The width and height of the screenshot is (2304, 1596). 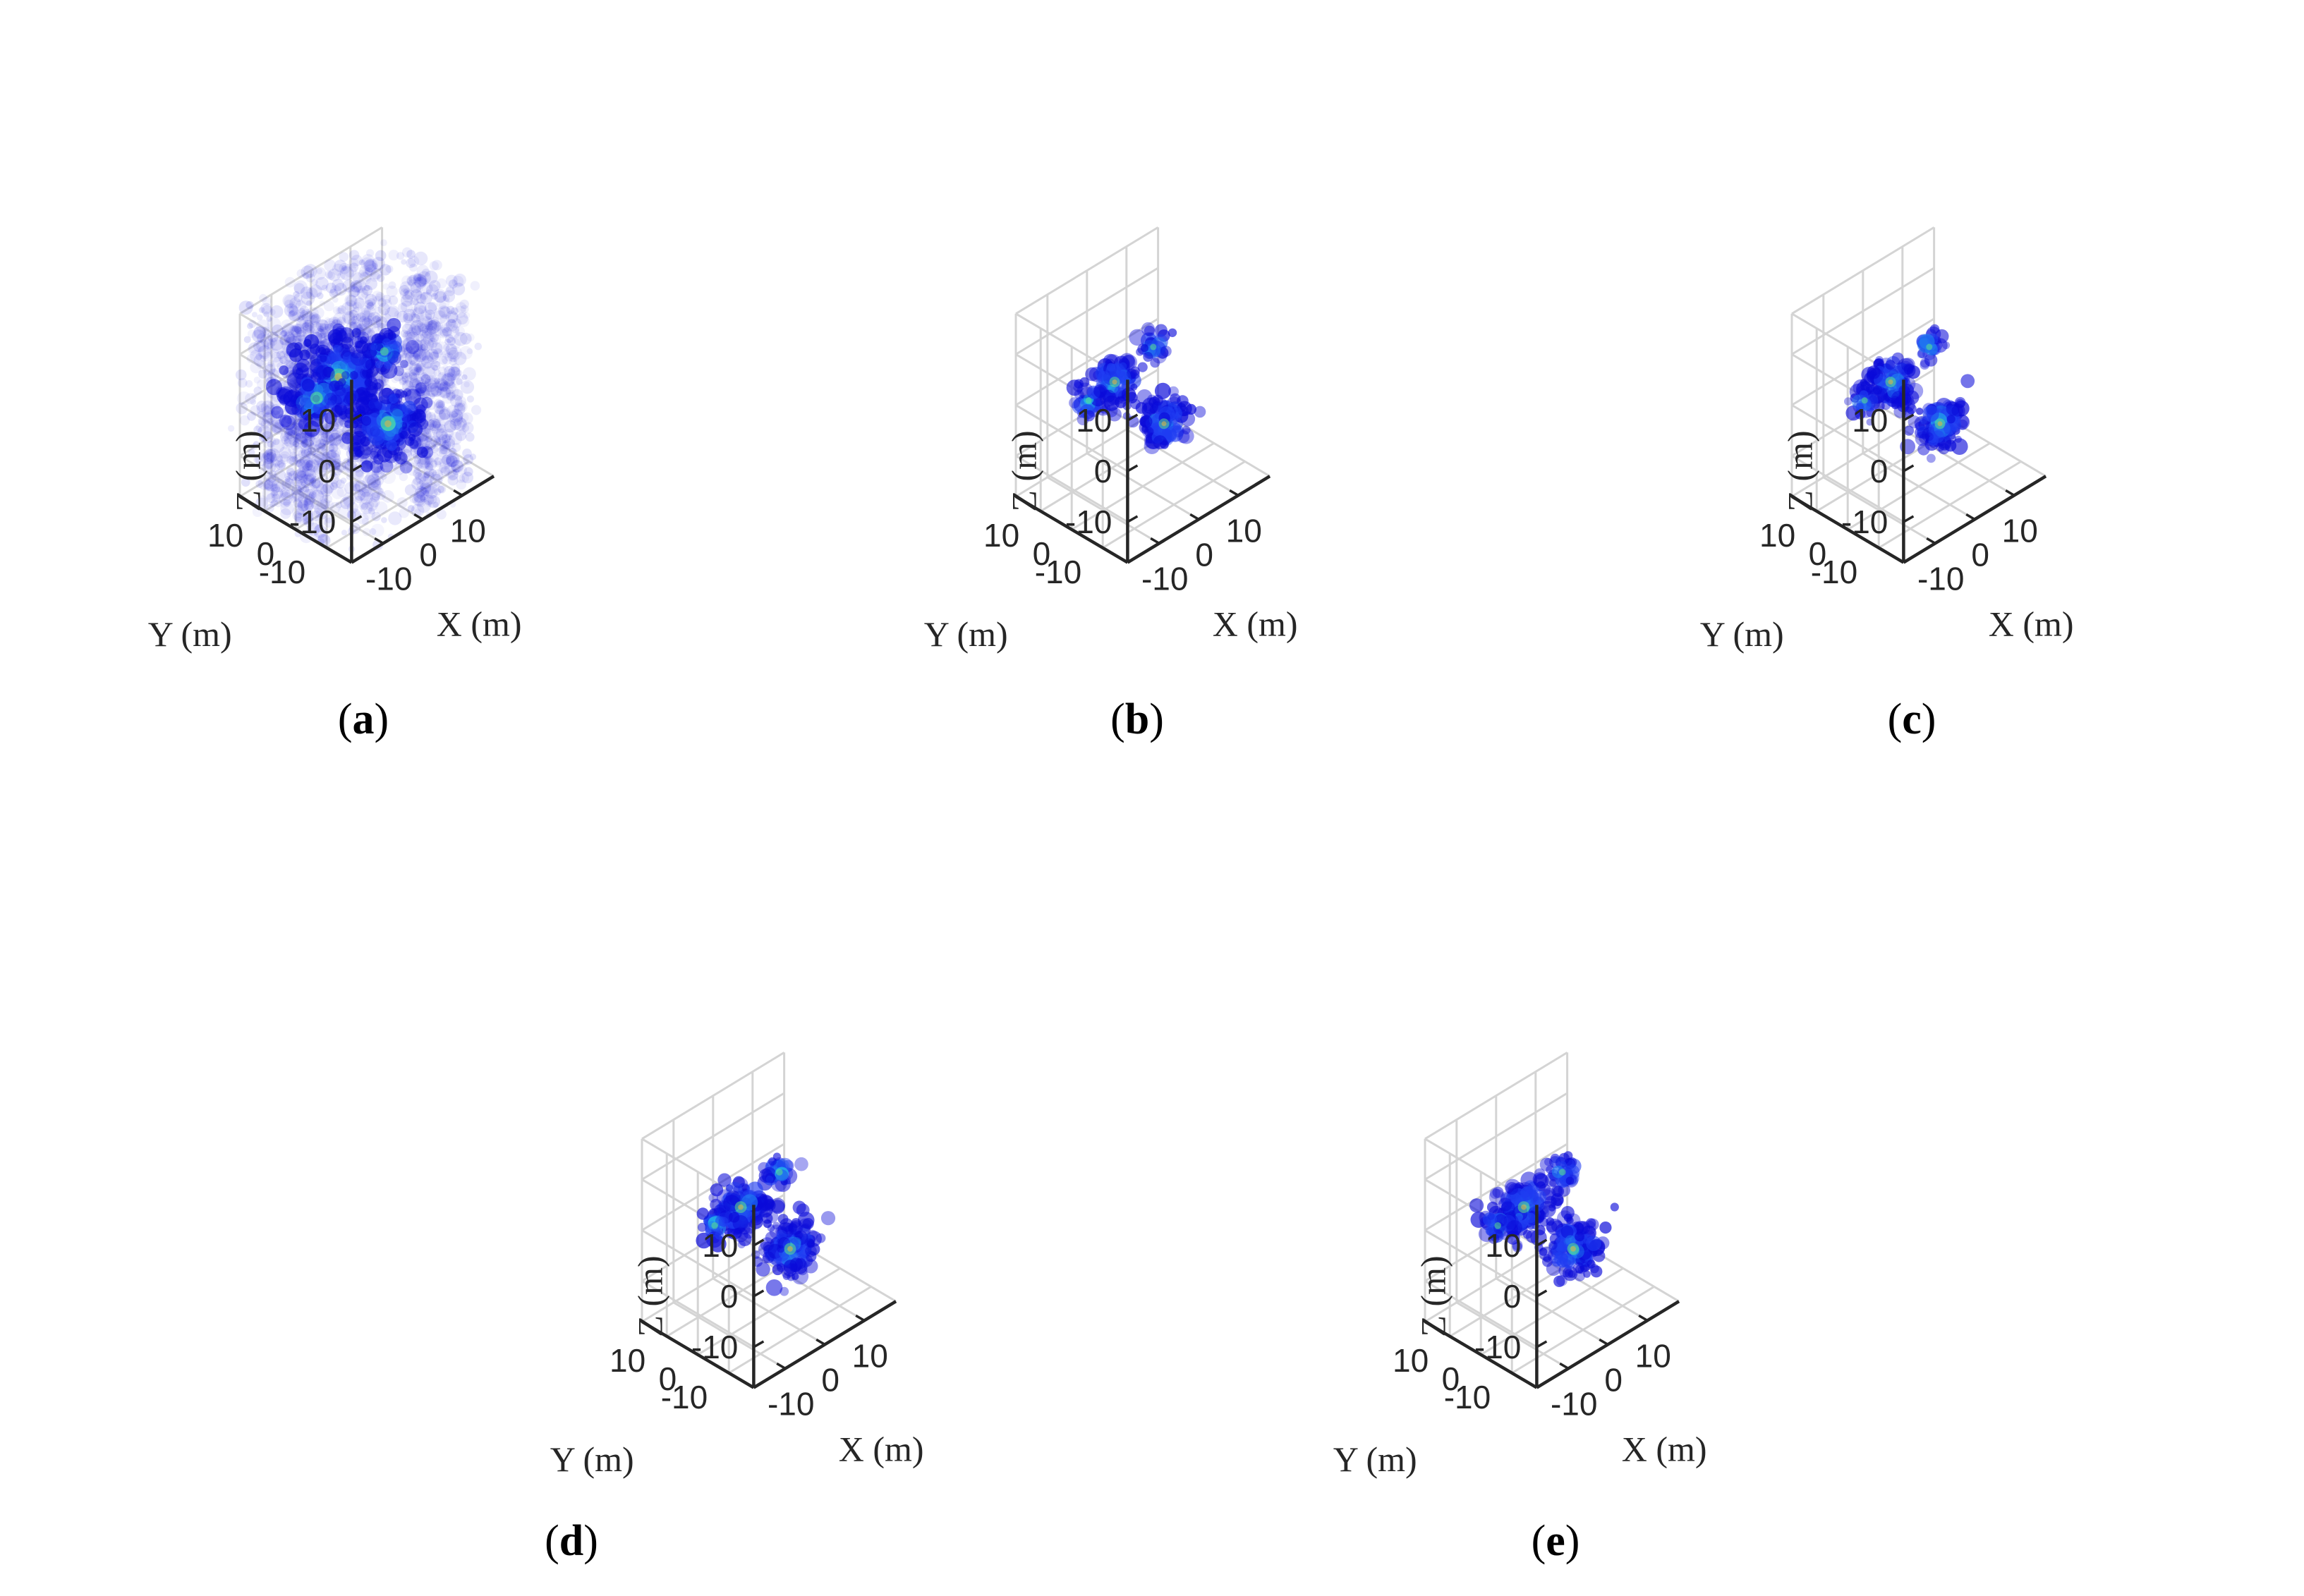 What do you see at coordinates (1256, 624) in the screenshot?
I see `x-axis-label: X (m)` at bounding box center [1256, 624].